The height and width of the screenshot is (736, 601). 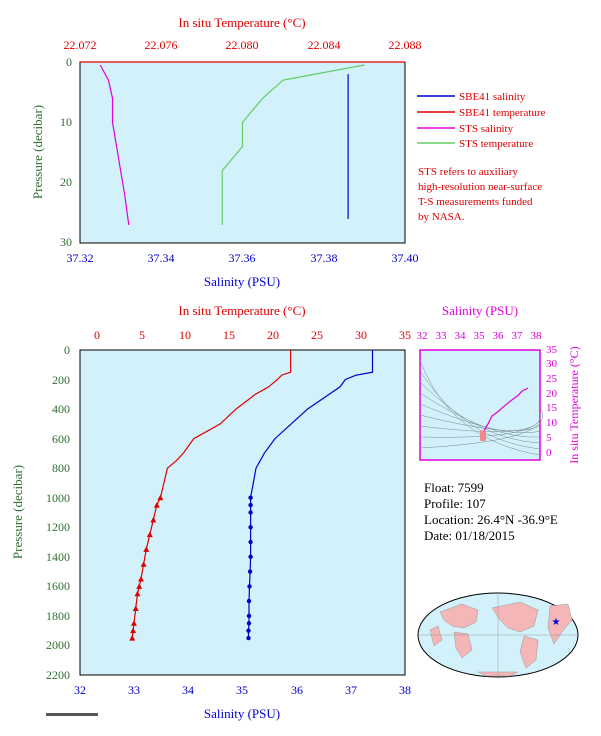 What do you see at coordinates (242, 281) in the screenshot?
I see `top-salinity-axis-title: Salinity (PSU)` at bounding box center [242, 281].